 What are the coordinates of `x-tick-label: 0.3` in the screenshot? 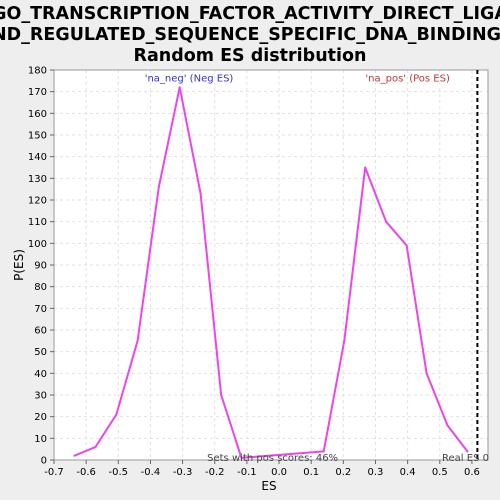 It's located at (376, 472).